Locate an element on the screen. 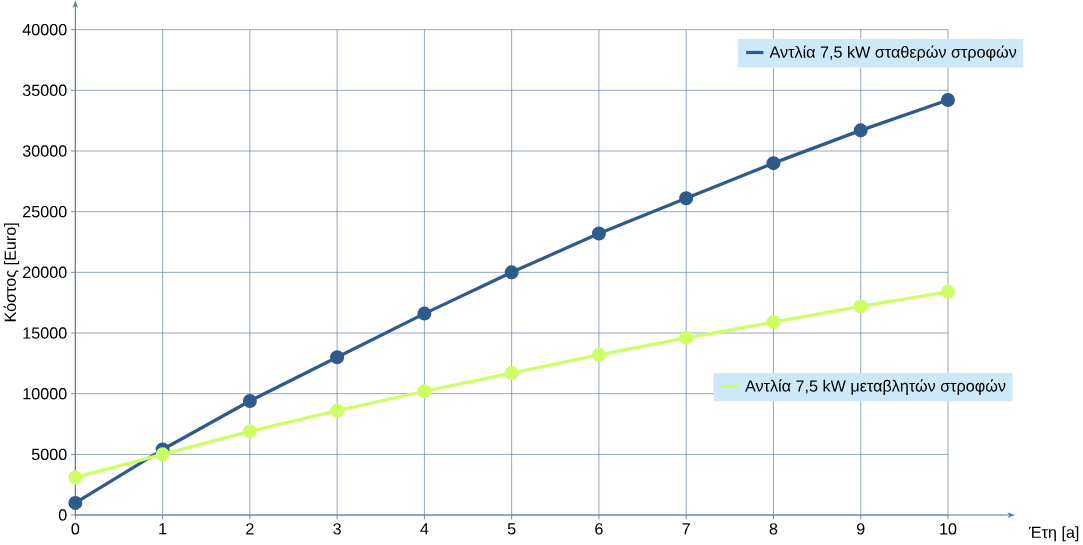  x-tick-label: 9 is located at coordinates (860, 529).